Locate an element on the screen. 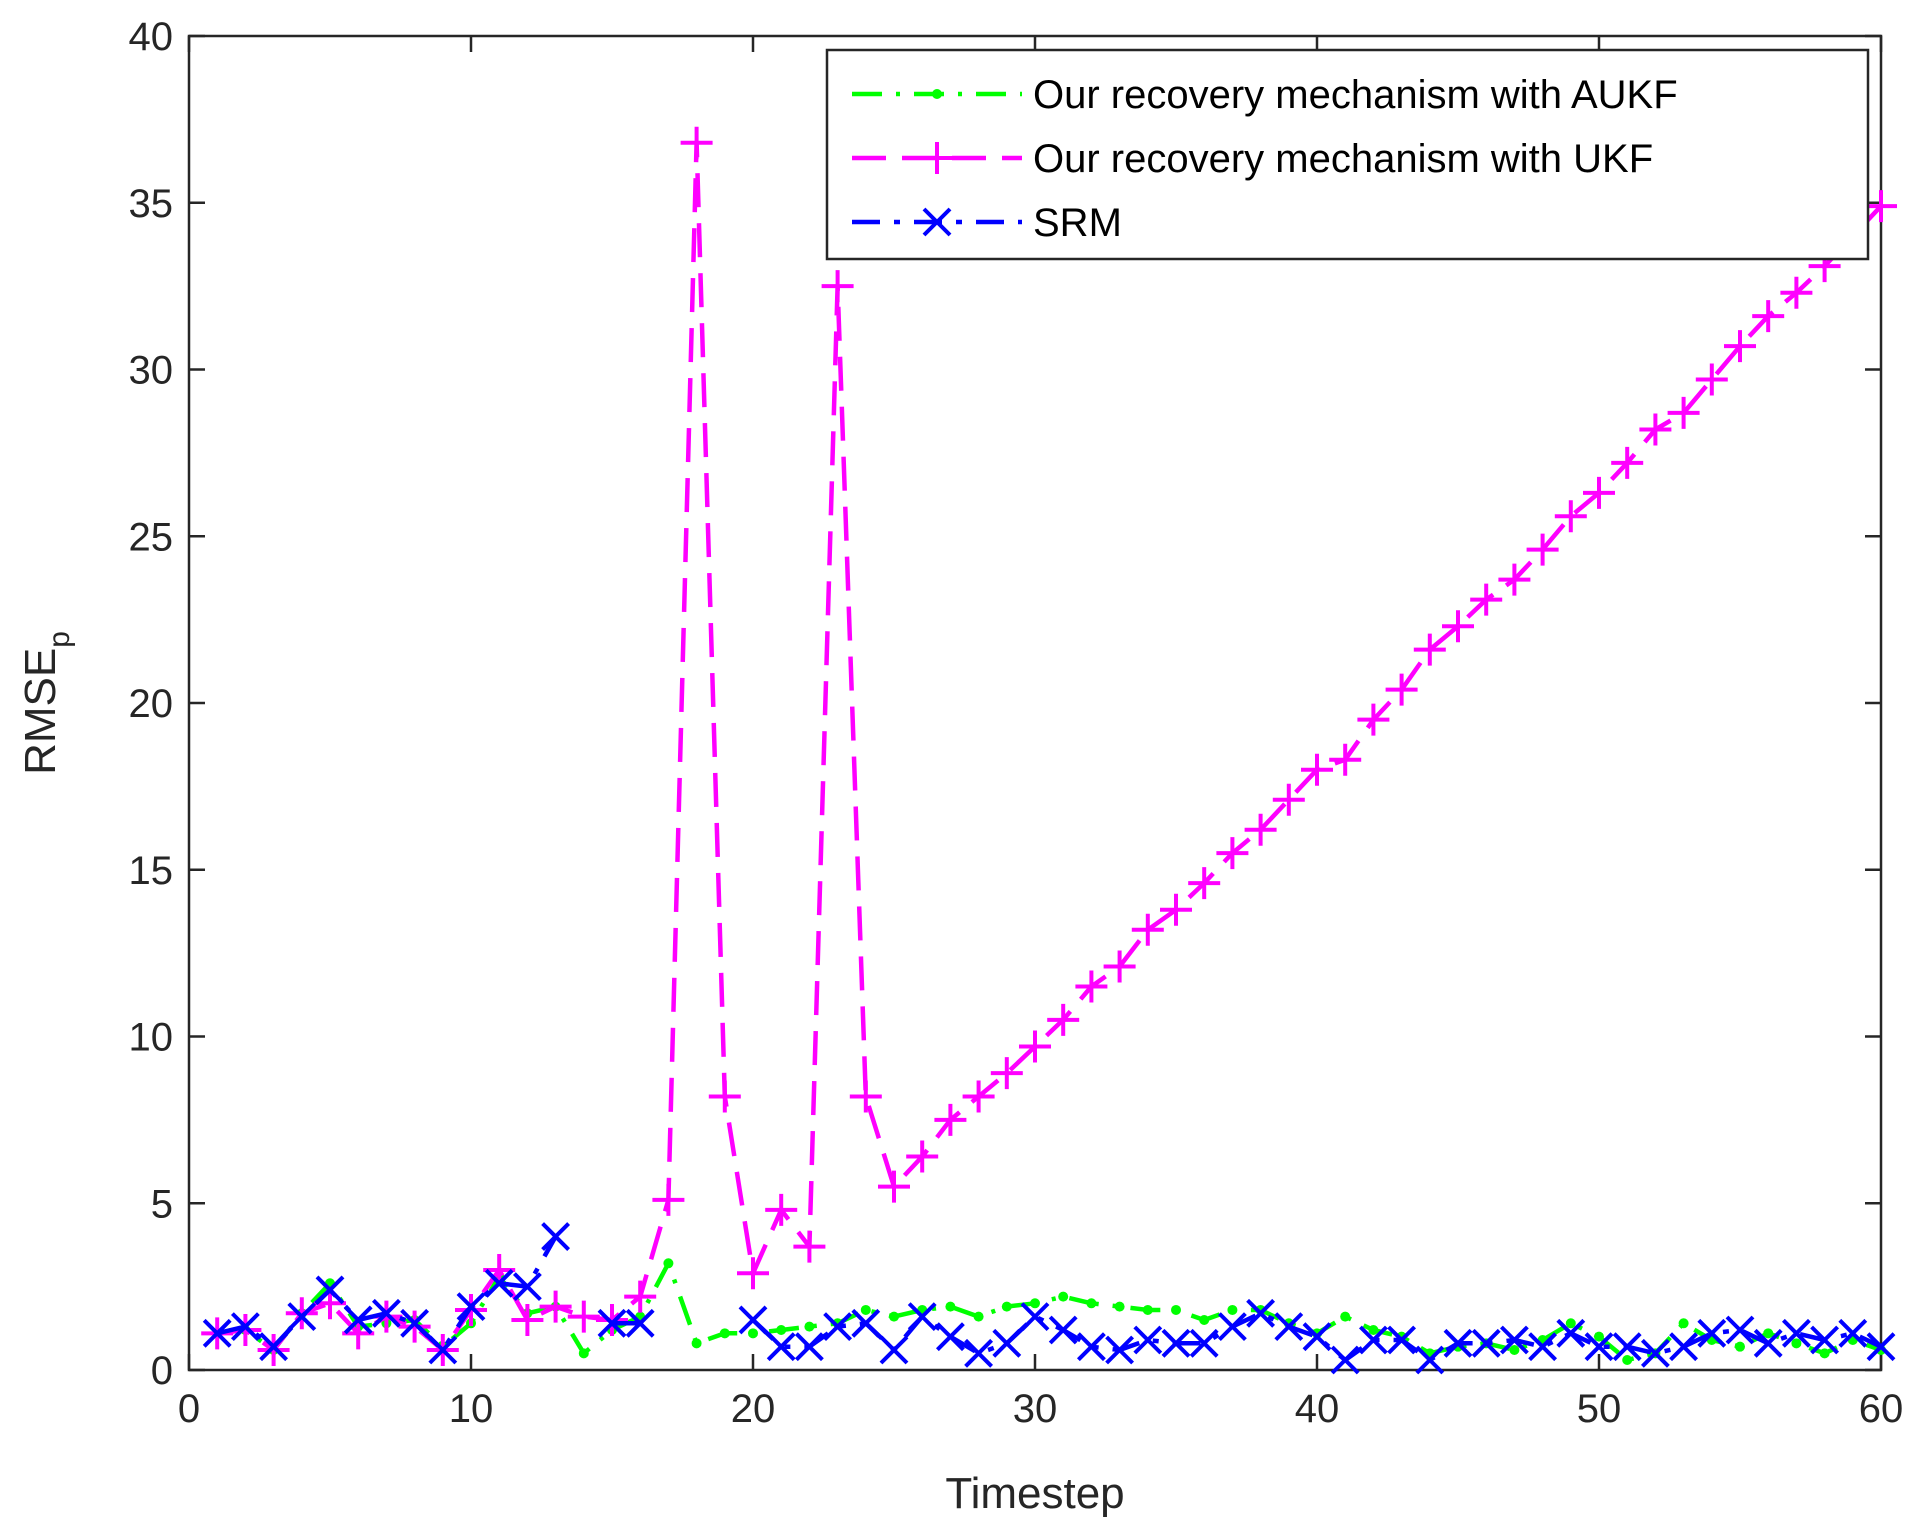 This screenshot has width=1910, height=1533. x-tick-label: 30 is located at coordinates (1035, 1409).